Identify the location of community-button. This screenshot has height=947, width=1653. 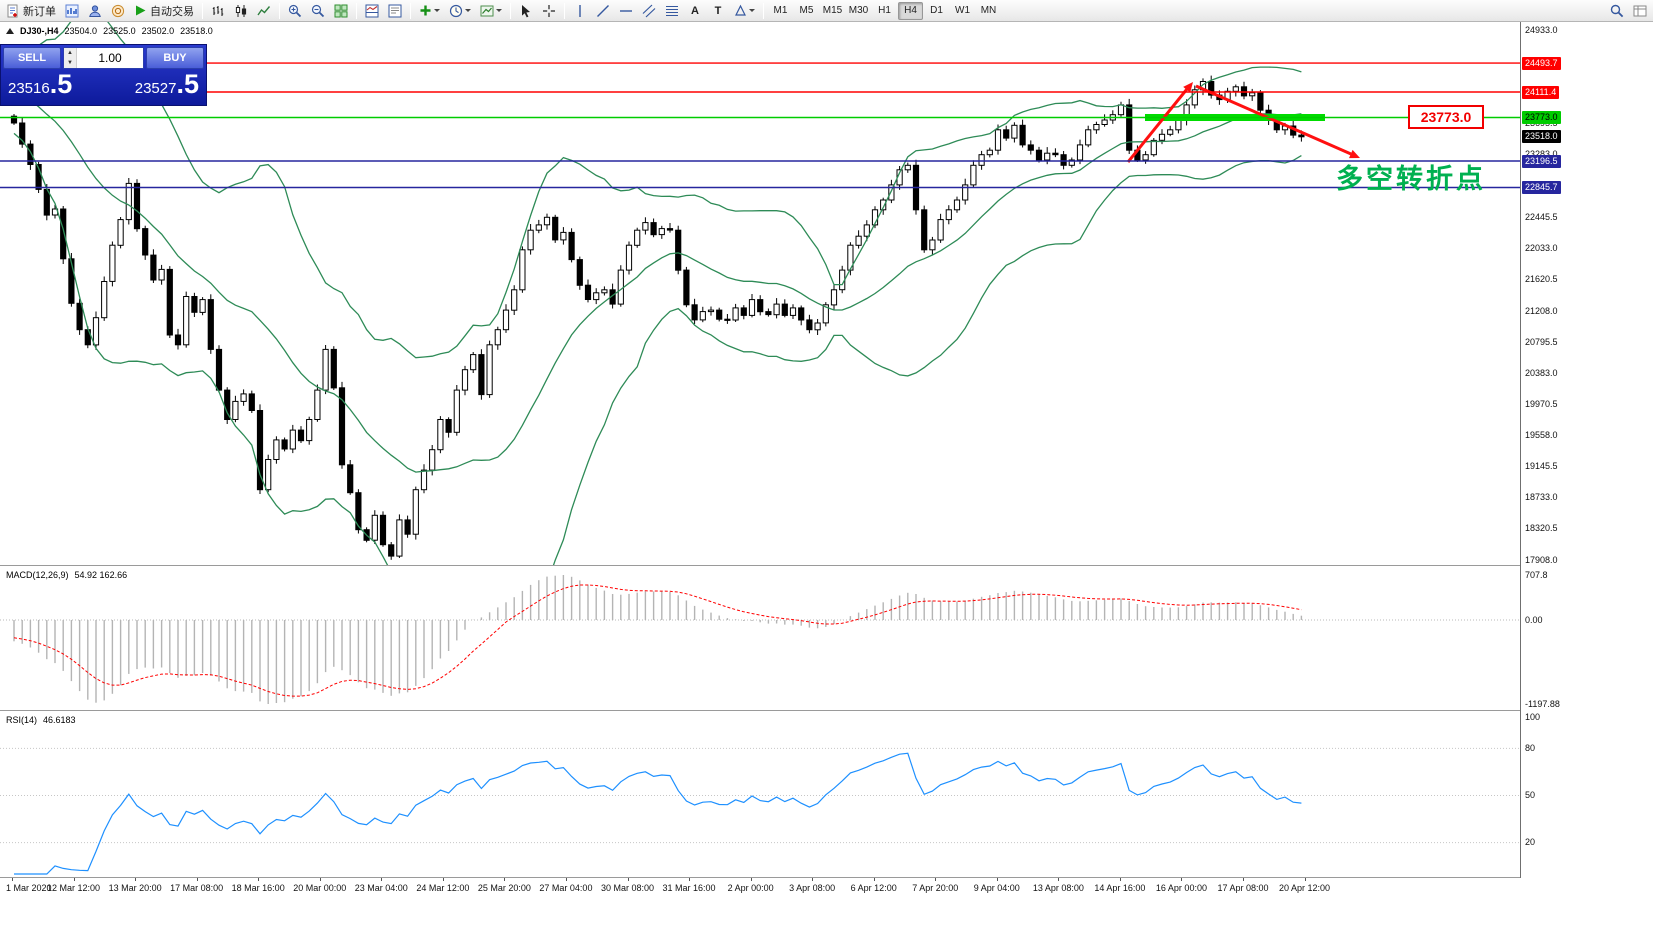
(118, 11).